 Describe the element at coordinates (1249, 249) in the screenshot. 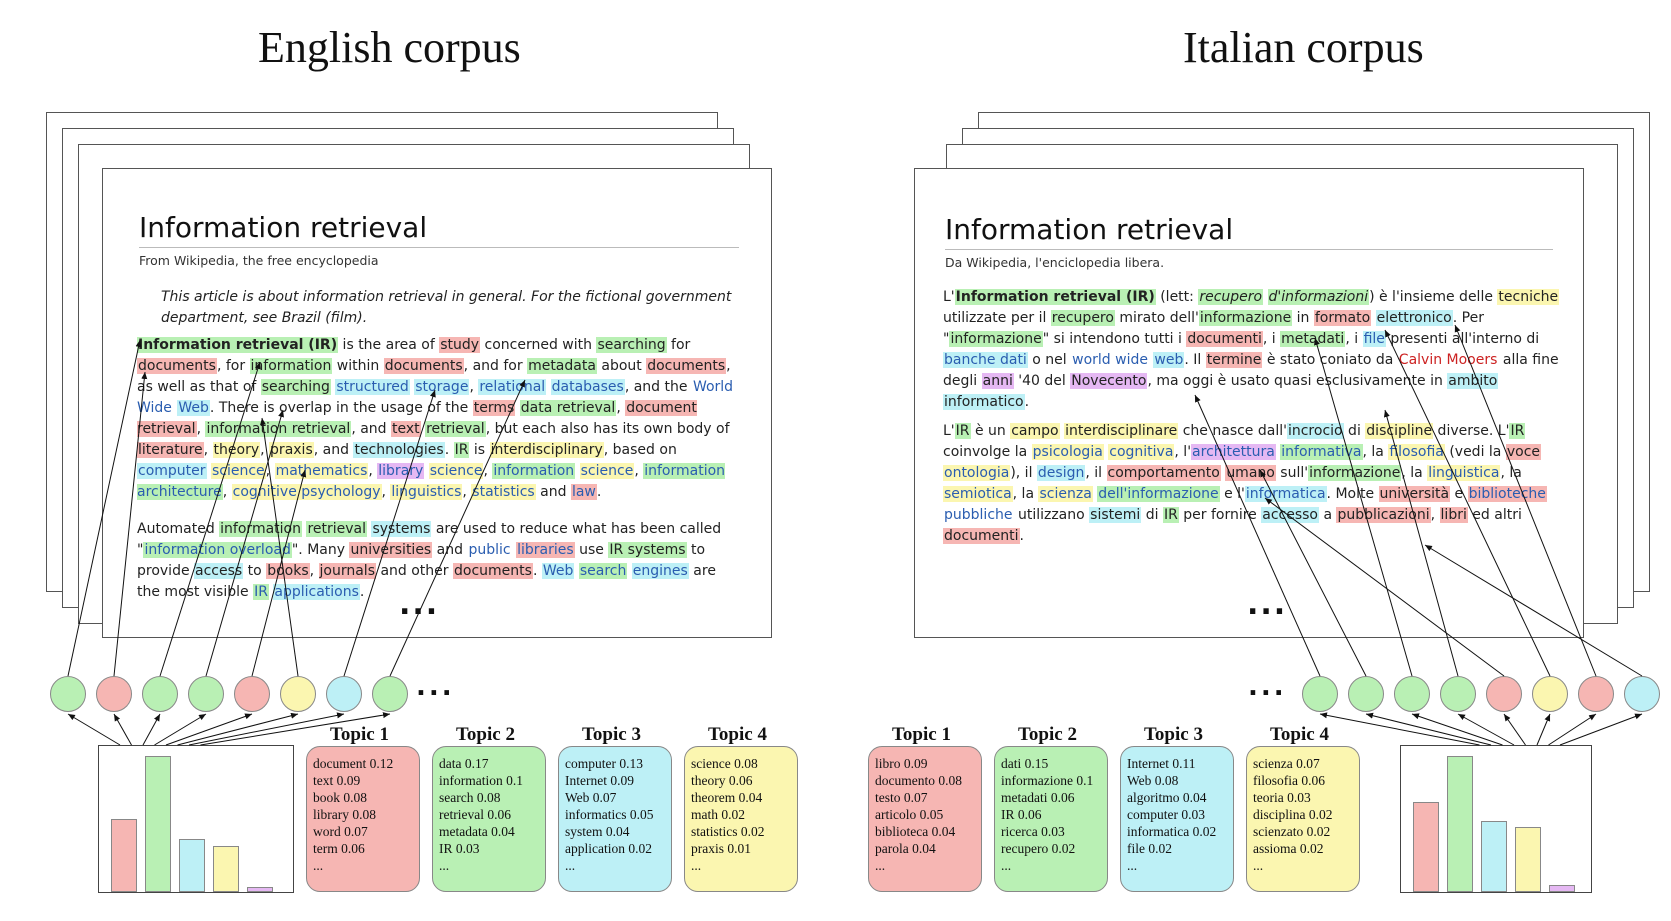

I see `italian-doc-title-rule` at that location.